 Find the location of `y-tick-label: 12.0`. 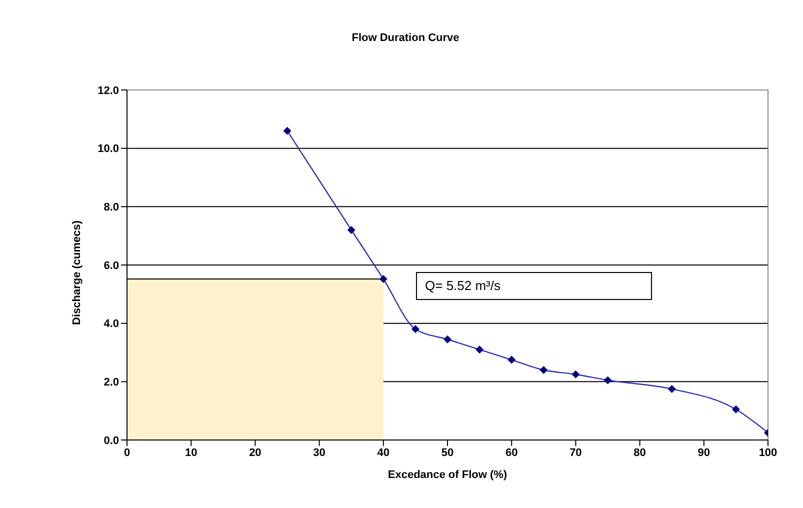

y-tick-label: 12.0 is located at coordinates (108, 90).